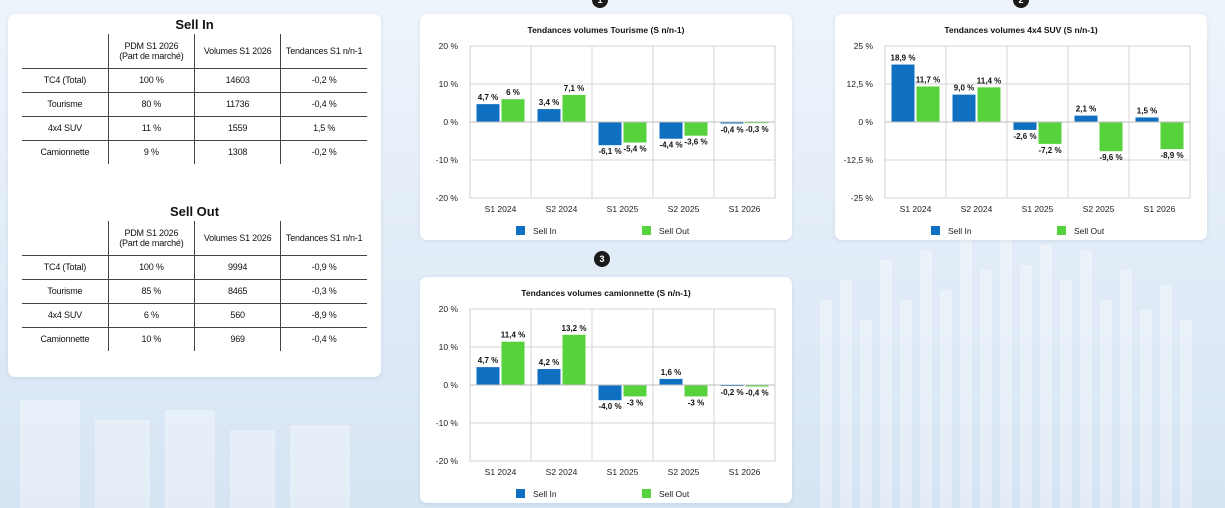 The width and height of the screenshot is (1225, 508). I want to click on y-tick-label: -20 %, so click(447, 461).